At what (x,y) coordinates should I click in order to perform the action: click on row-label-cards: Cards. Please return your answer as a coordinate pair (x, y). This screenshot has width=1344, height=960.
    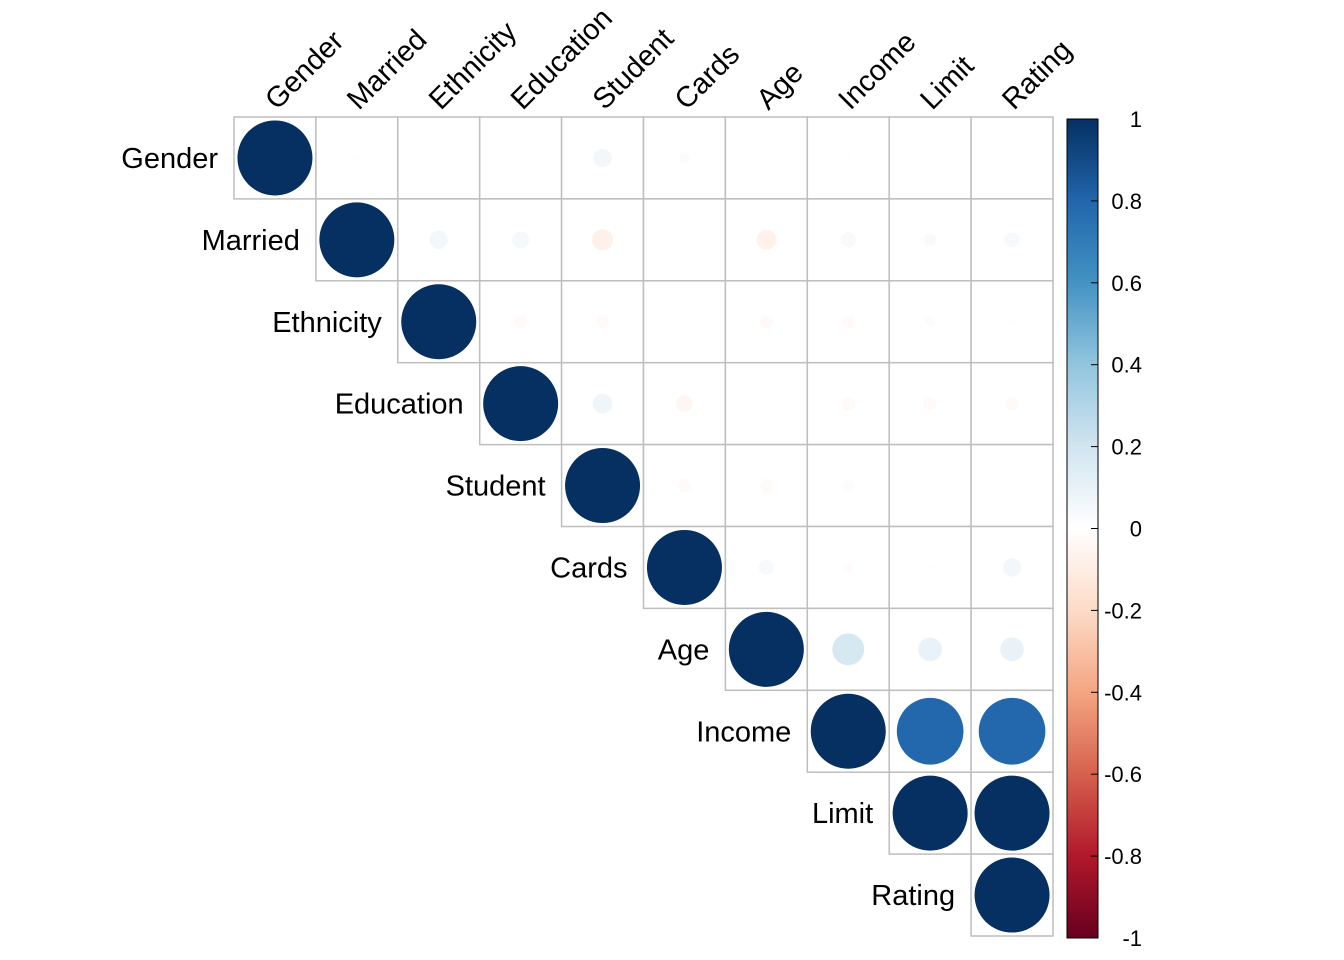
    Looking at the image, I should click on (588, 568).